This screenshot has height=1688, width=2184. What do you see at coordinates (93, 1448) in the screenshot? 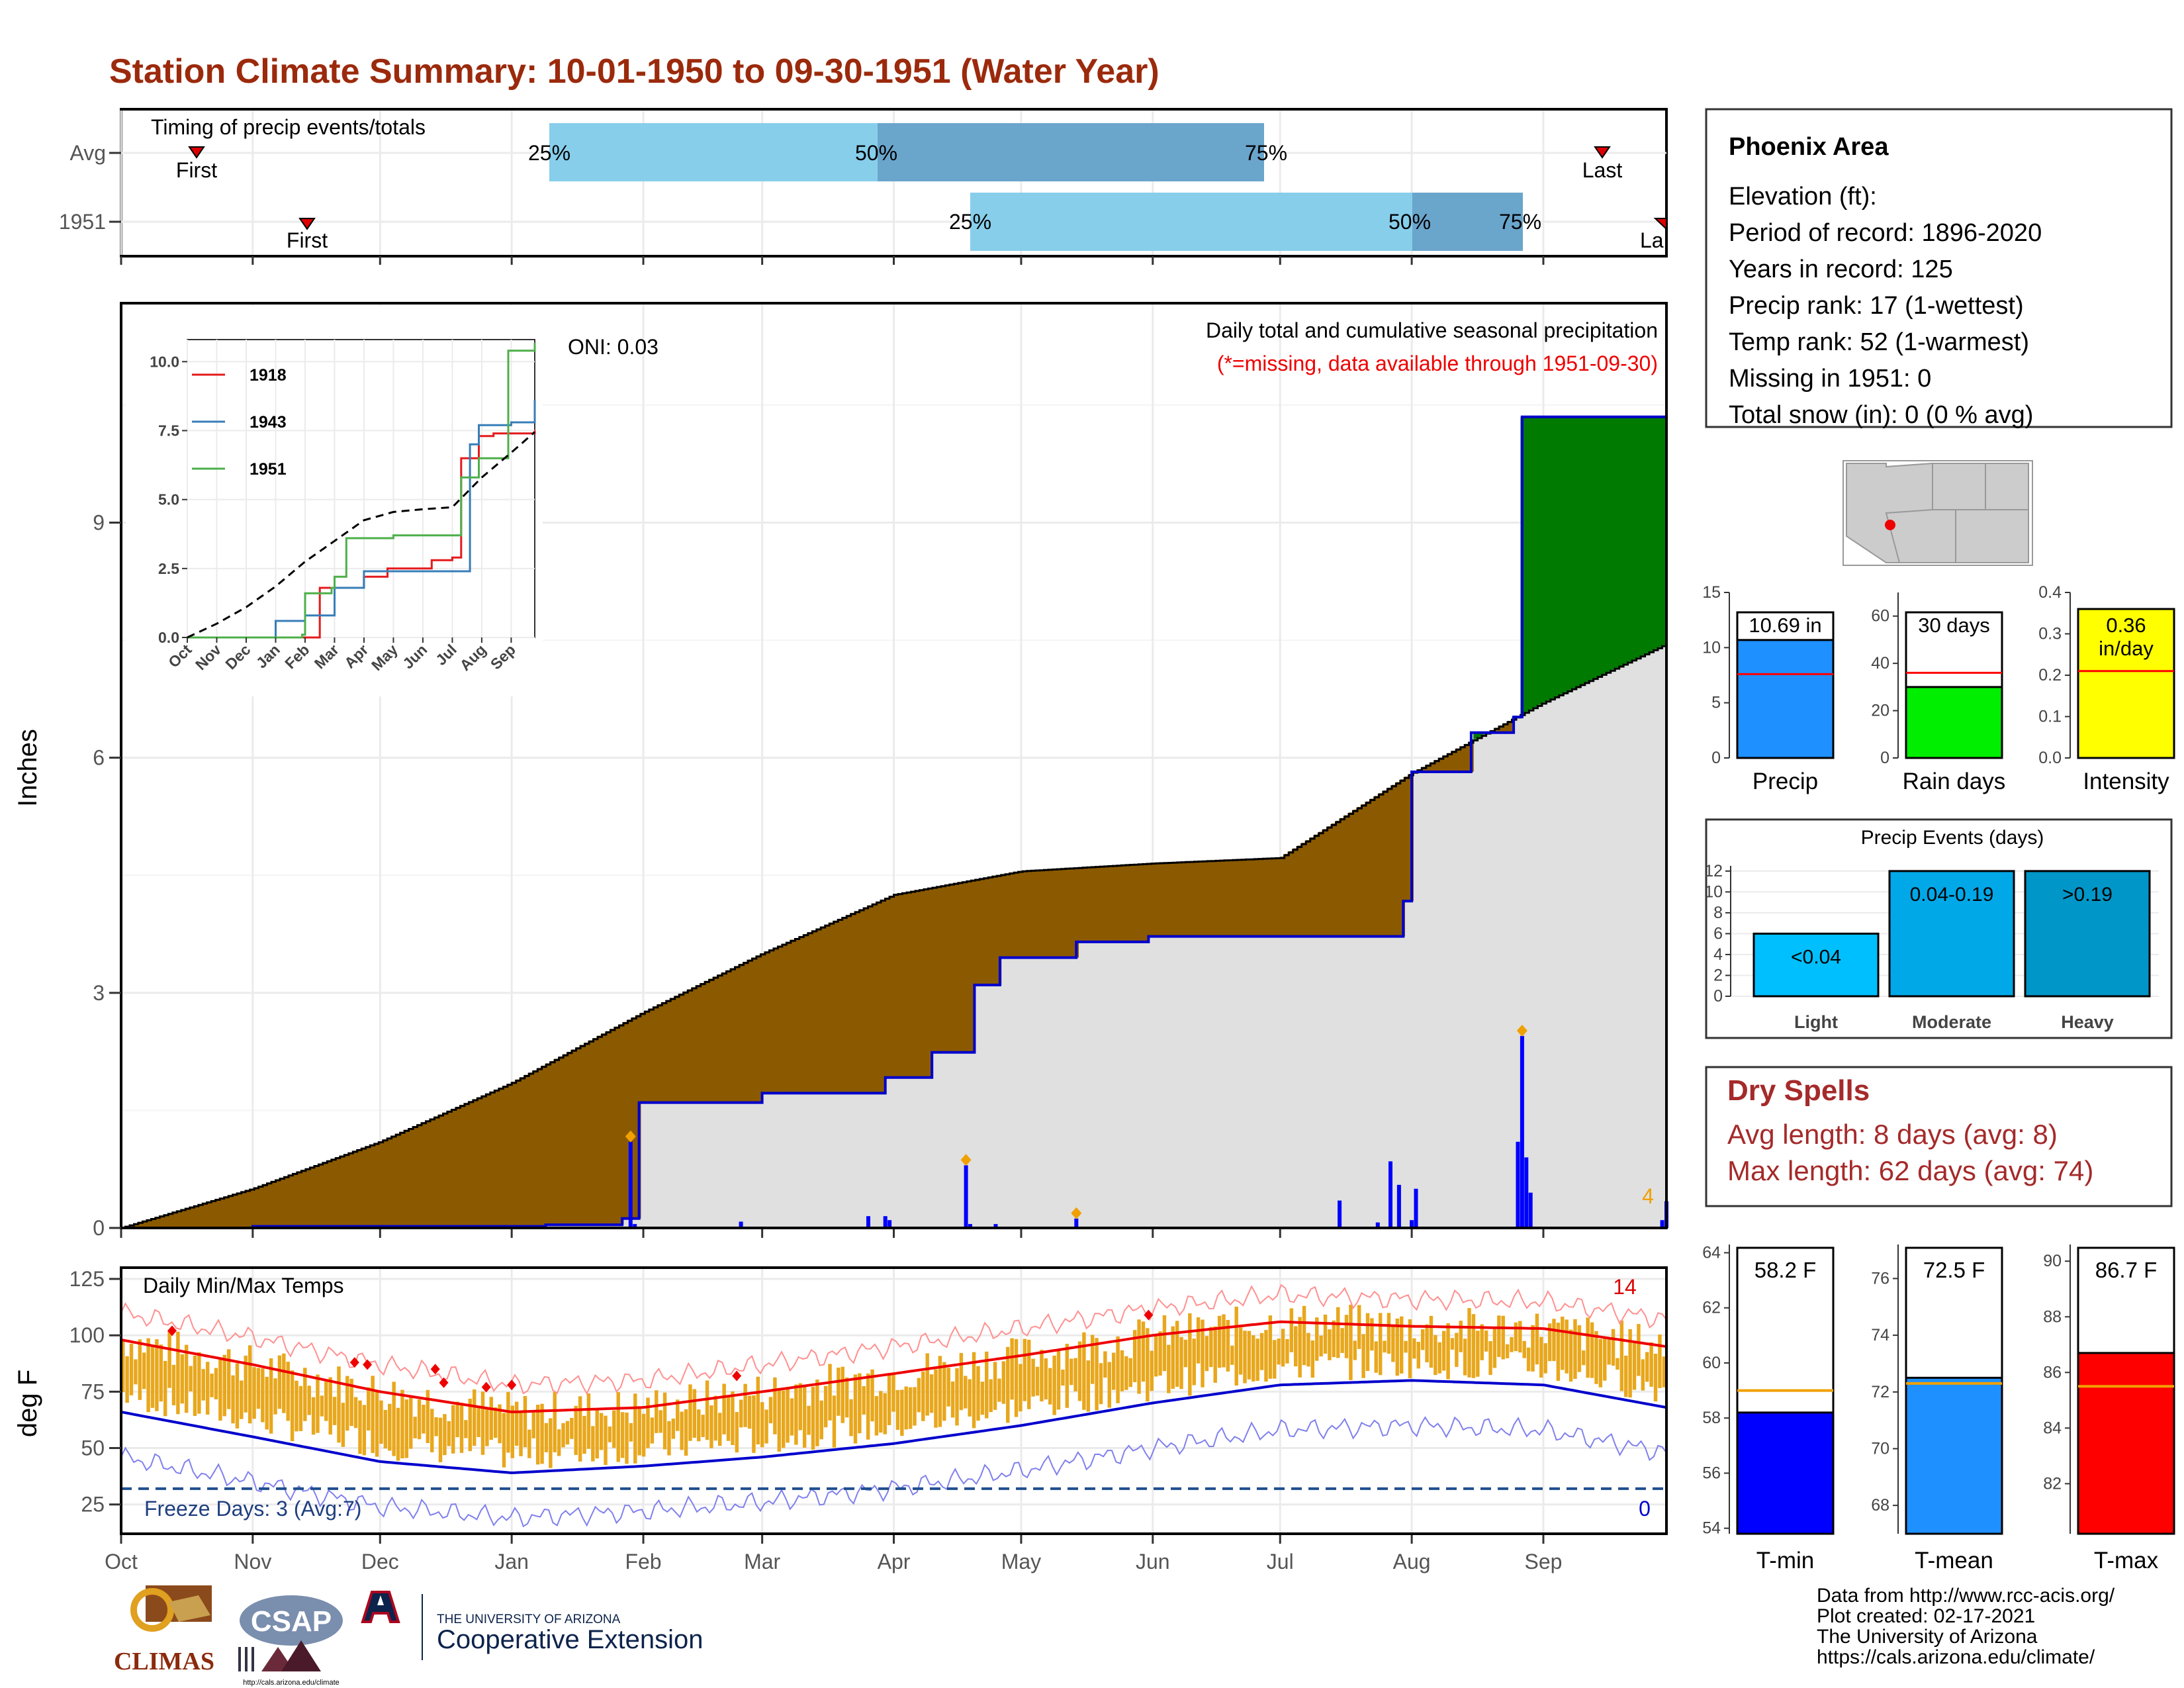
I see `temp-y-tick-label: 50` at bounding box center [93, 1448].